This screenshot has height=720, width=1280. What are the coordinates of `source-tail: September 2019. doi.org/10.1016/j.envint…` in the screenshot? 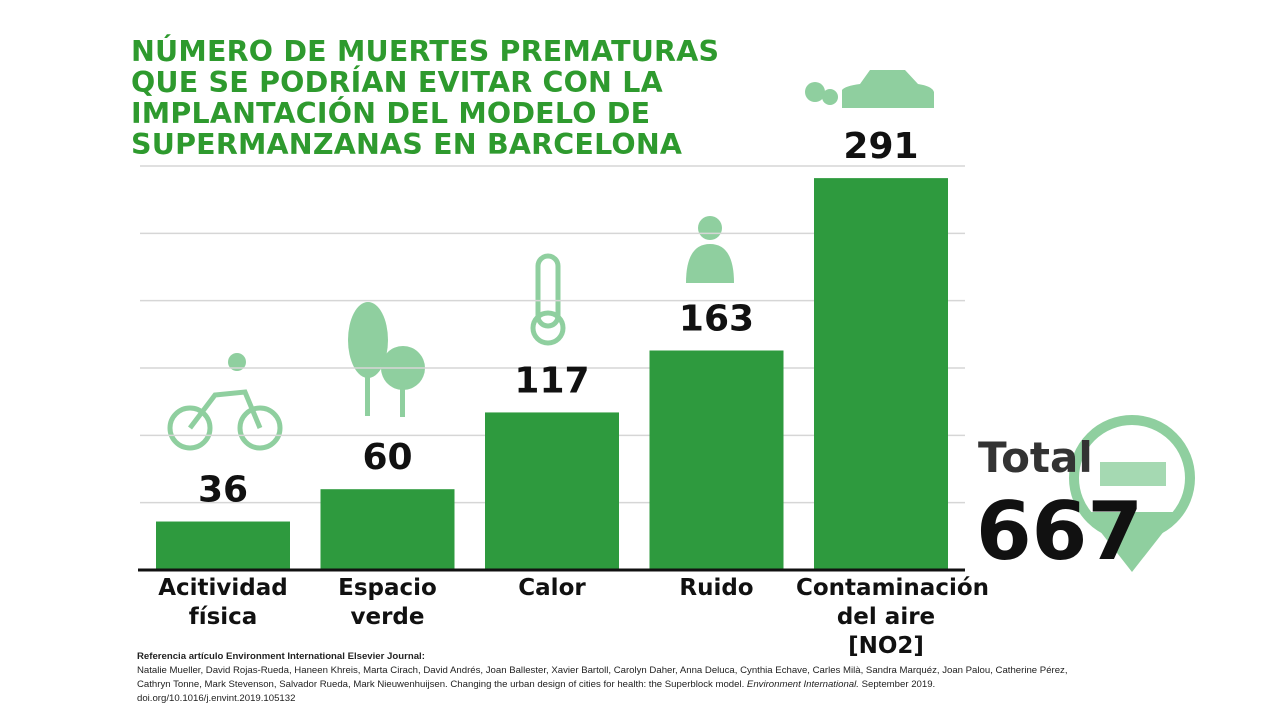 It's located at (536, 691).